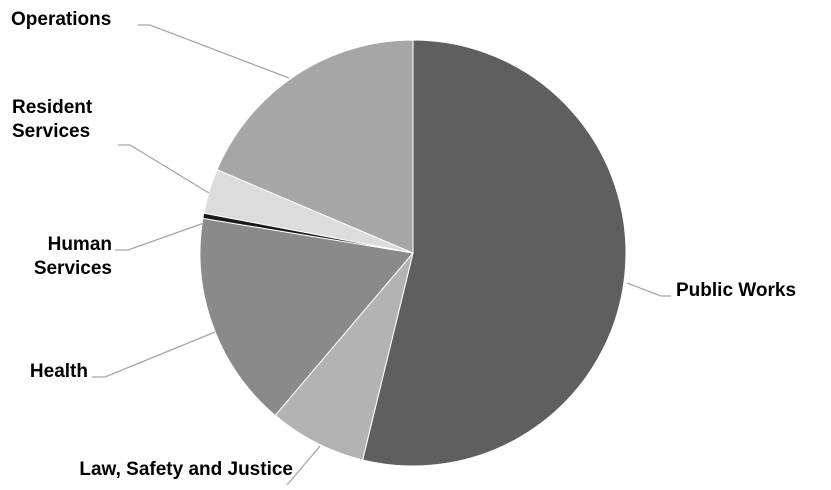 The height and width of the screenshot is (490, 831). I want to click on slice-label-law-safety-and-justice: Law, Safety and Justice, so click(186, 469).